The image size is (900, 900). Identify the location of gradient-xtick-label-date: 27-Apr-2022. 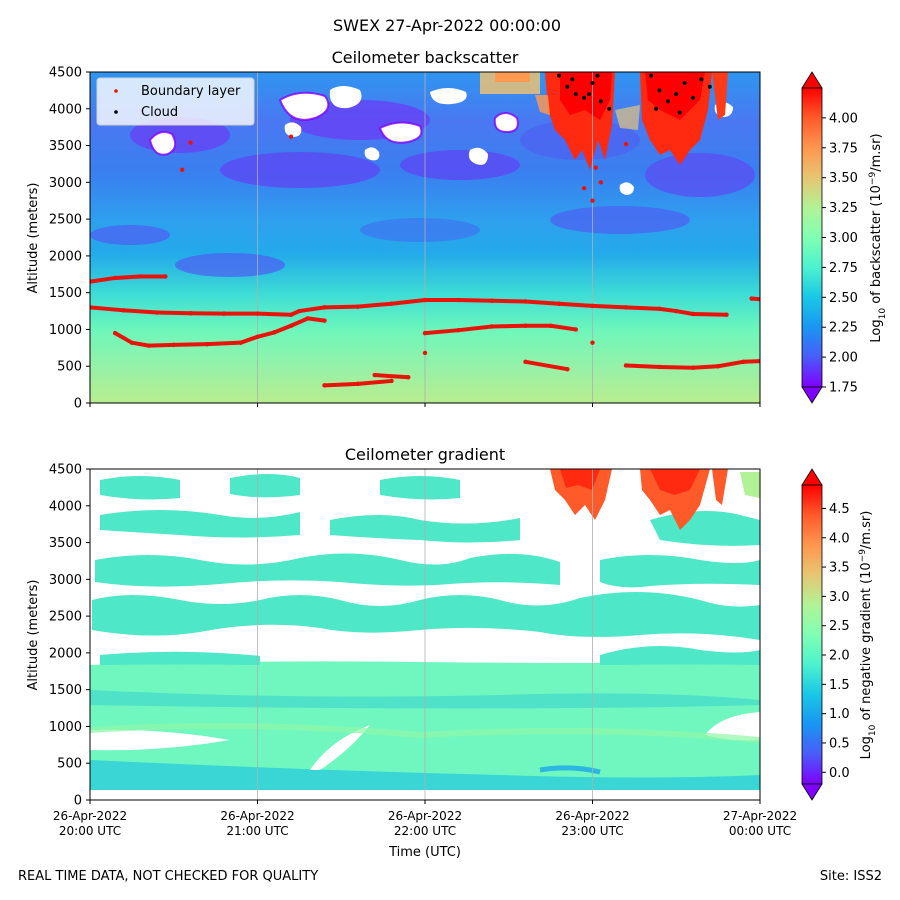
(760, 816).